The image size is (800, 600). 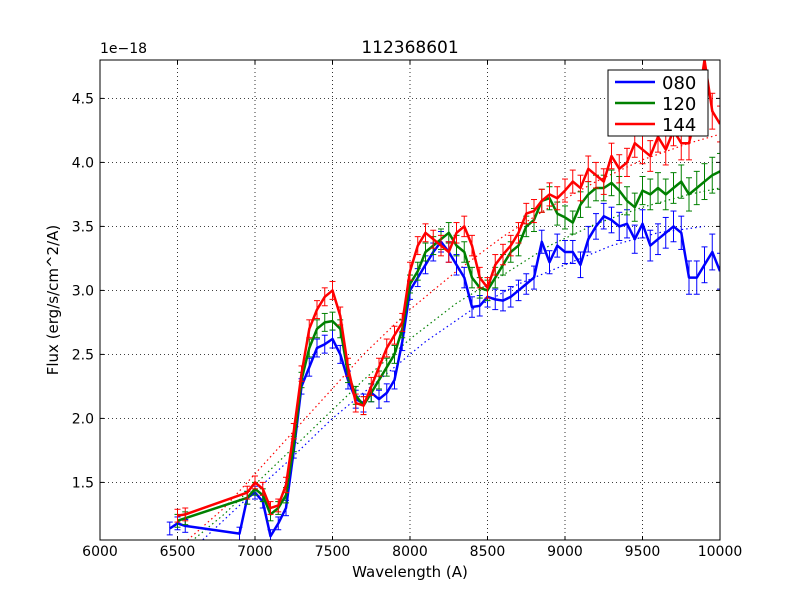 I want to click on y-tick-label: 2.0, so click(x=83, y=419).